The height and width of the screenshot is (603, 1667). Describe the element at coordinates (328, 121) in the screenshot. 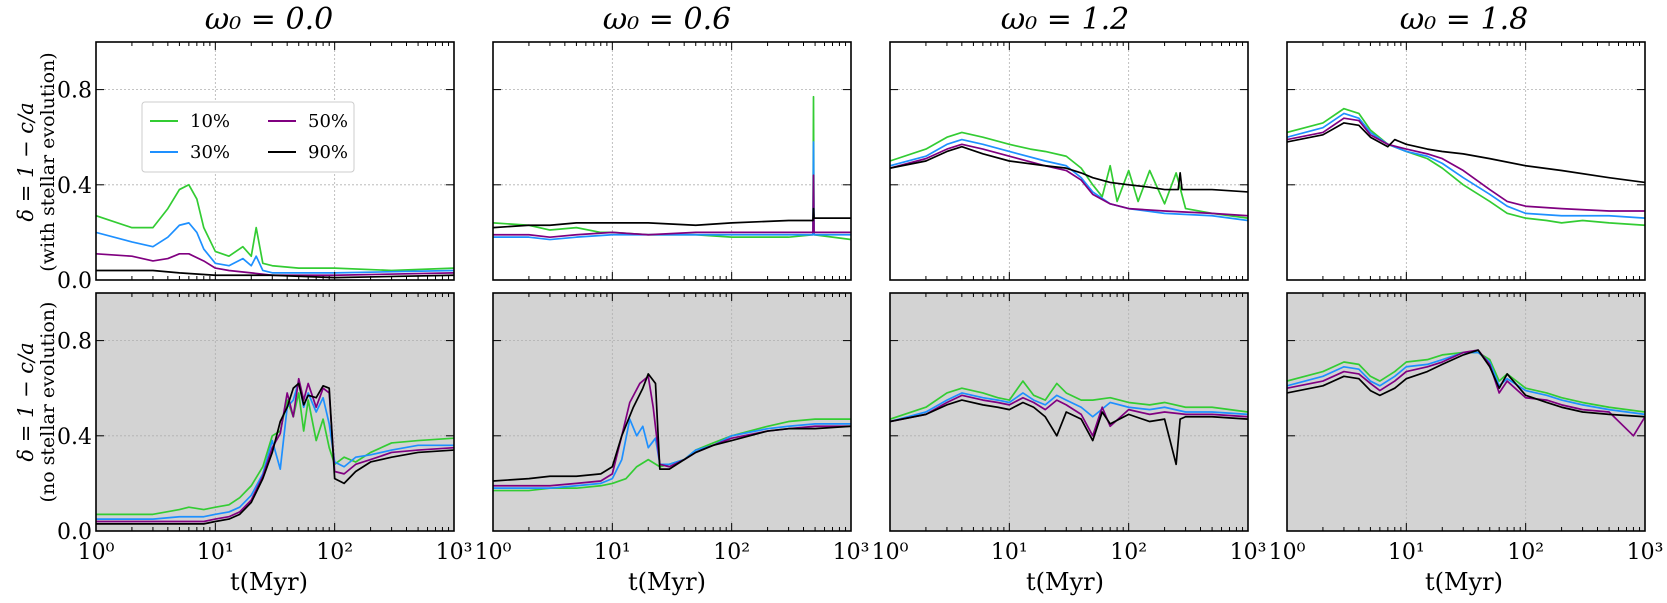

I see `legend-label-50: 50%` at that location.